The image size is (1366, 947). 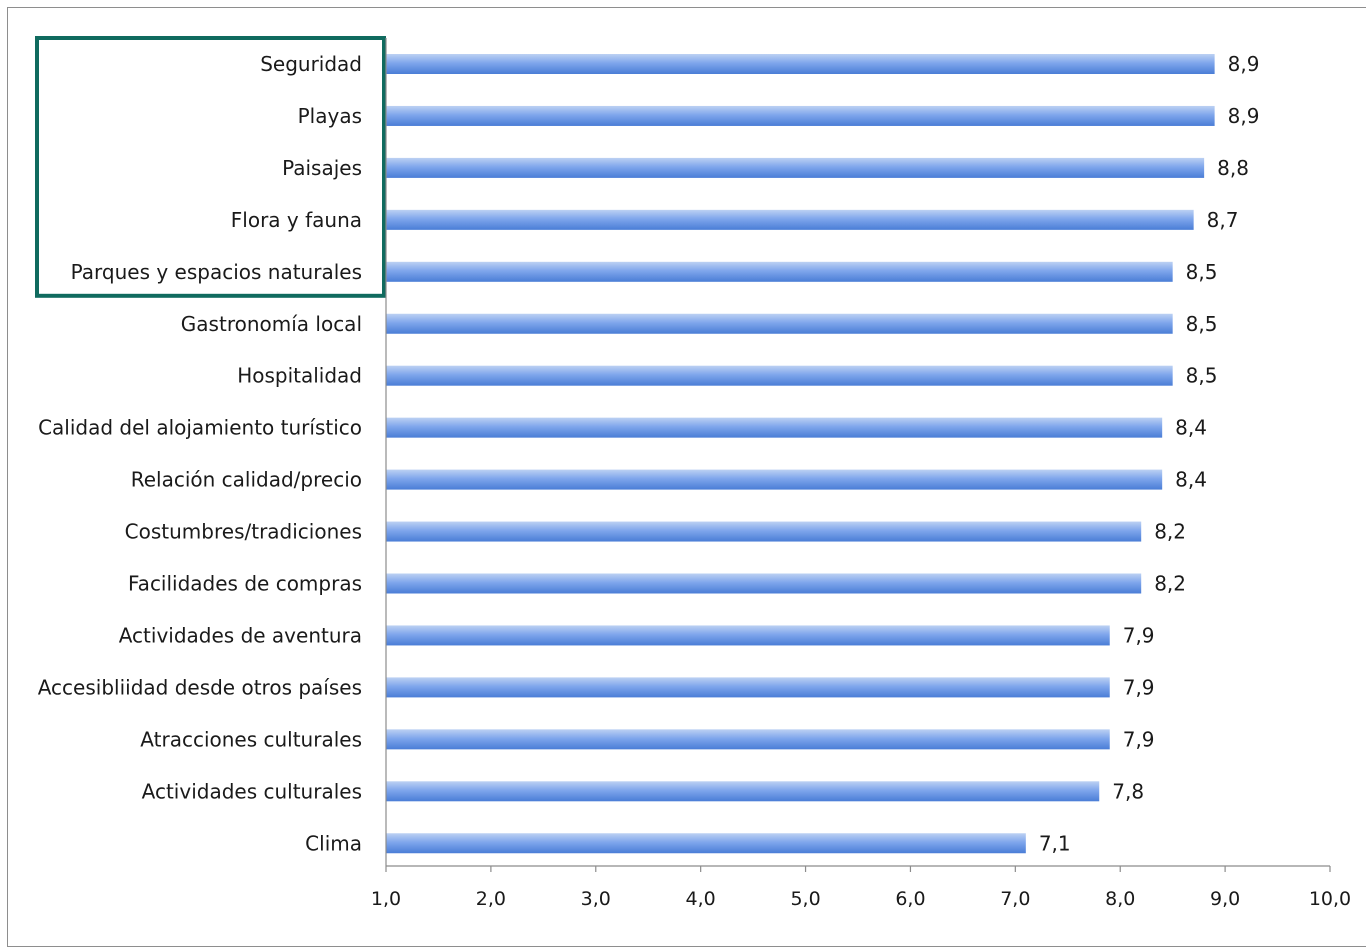 I want to click on category-label: Paisajes, so click(x=322, y=168).